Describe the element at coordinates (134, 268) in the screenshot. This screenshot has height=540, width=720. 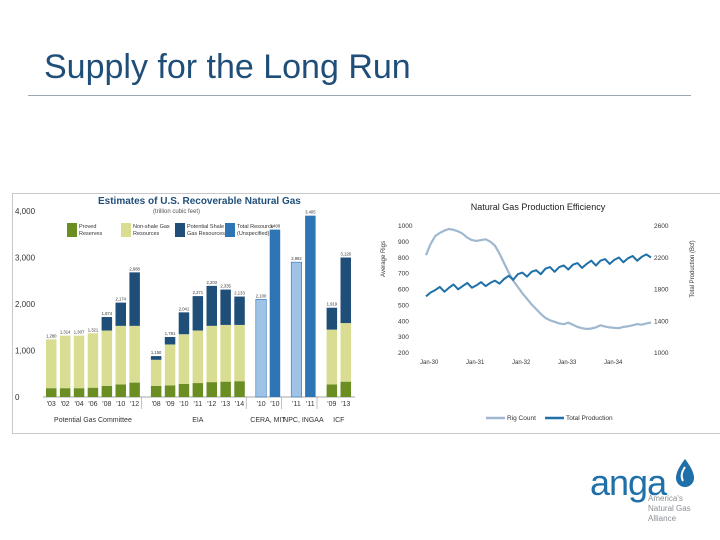
I see `bar-value-label: 2,688` at that location.